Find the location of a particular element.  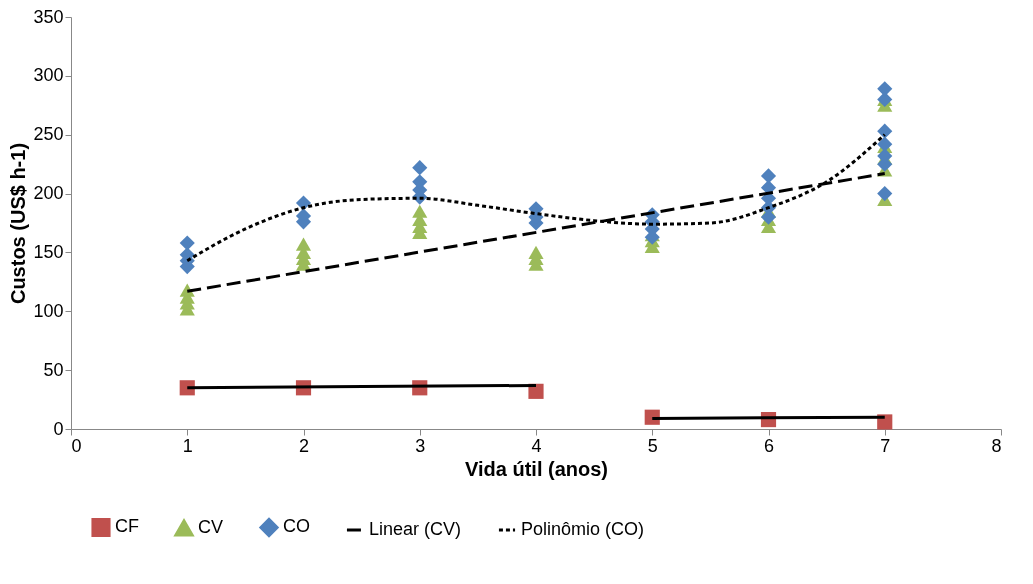

x-axis-title: Vida útil (anos) is located at coordinates (536, 468).